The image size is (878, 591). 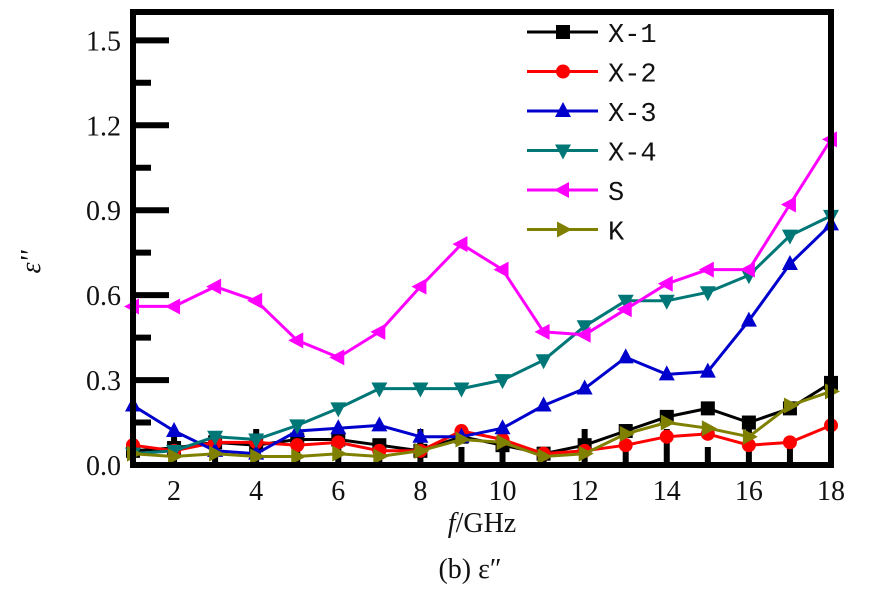 What do you see at coordinates (616, 194) in the screenshot?
I see `legend-label: S` at bounding box center [616, 194].